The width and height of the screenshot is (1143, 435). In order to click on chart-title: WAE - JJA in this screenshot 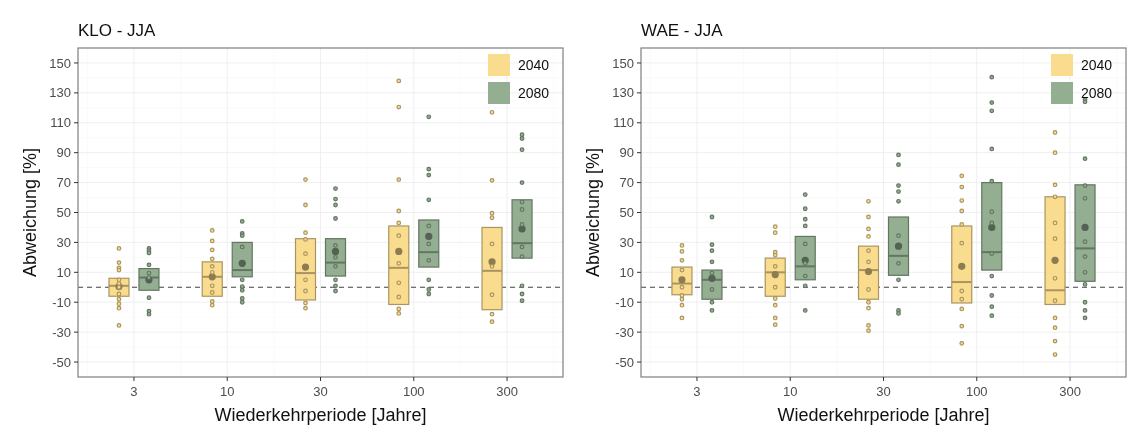, I will do `click(682, 30)`.